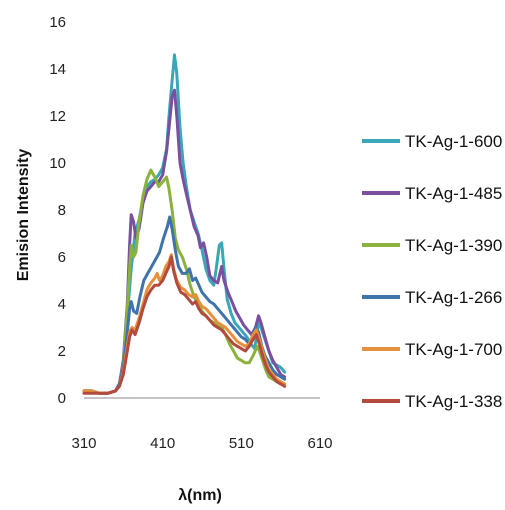 This screenshot has width=505, height=510. I want to click on legend-label: TK-Ag-1-390, so click(453, 245).